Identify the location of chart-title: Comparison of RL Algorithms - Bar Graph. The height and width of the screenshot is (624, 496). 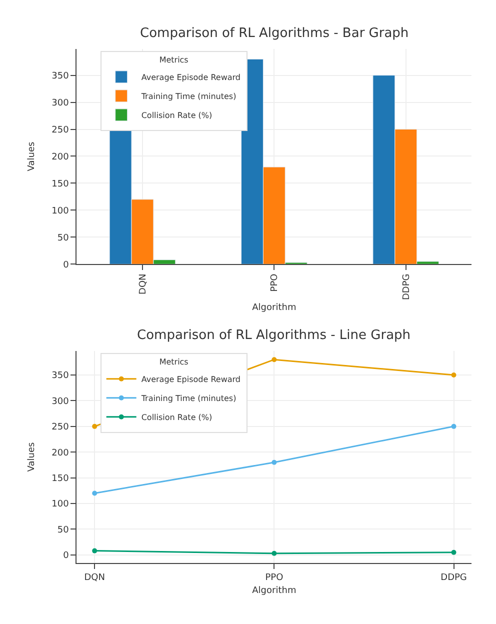
(274, 33).